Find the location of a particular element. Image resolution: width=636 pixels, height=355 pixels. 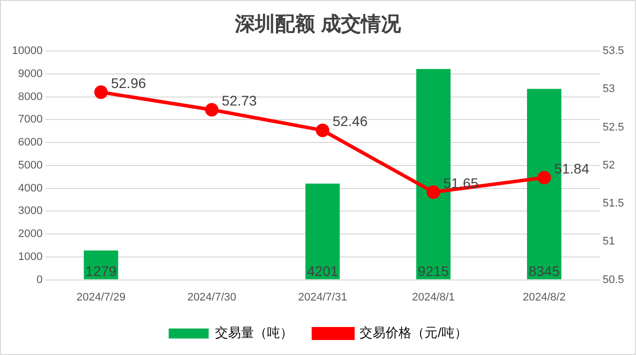

legend-label: 交易量（吨） is located at coordinates (254, 332).